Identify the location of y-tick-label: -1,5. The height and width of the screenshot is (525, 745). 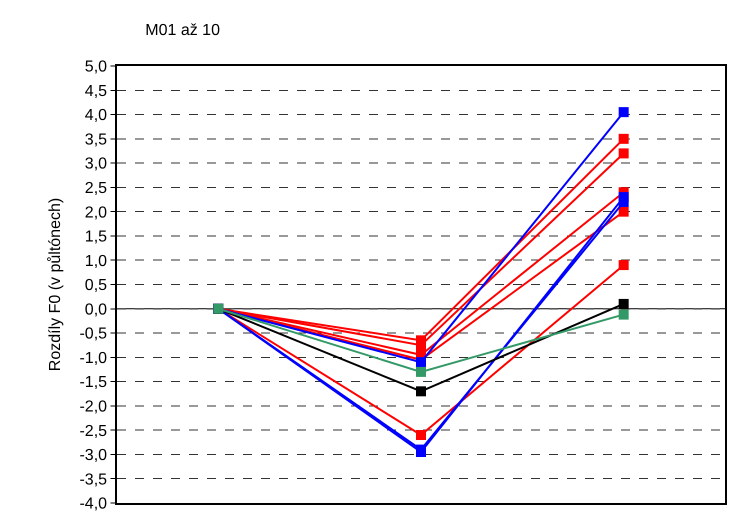
(93, 383).